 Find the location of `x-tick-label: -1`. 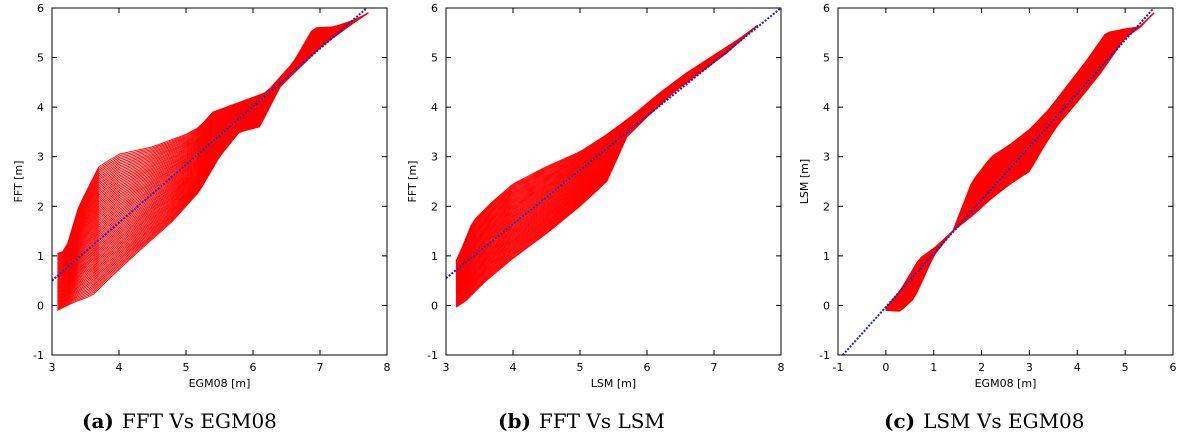

x-tick-label: -1 is located at coordinates (838, 367).